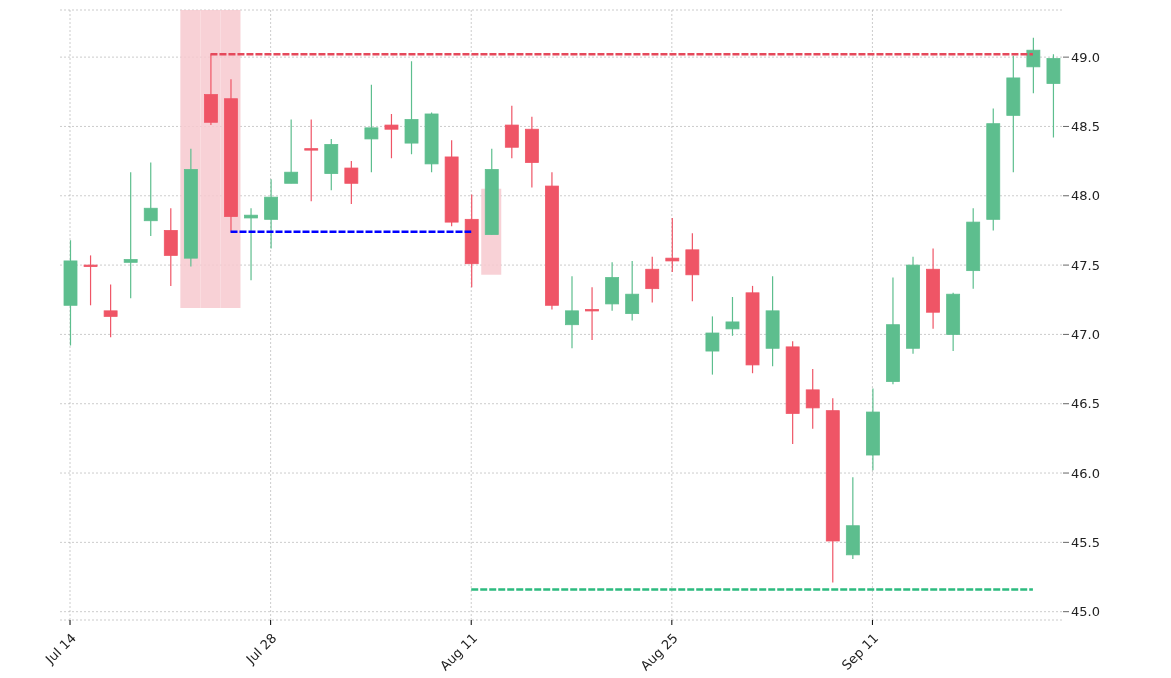 The height and width of the screenshot is (678, 1171). What do you see at coordinates (1085, 404) in the screenshot?
I see `y-tick-label: 46.5` at bounding box center [1085, 404].